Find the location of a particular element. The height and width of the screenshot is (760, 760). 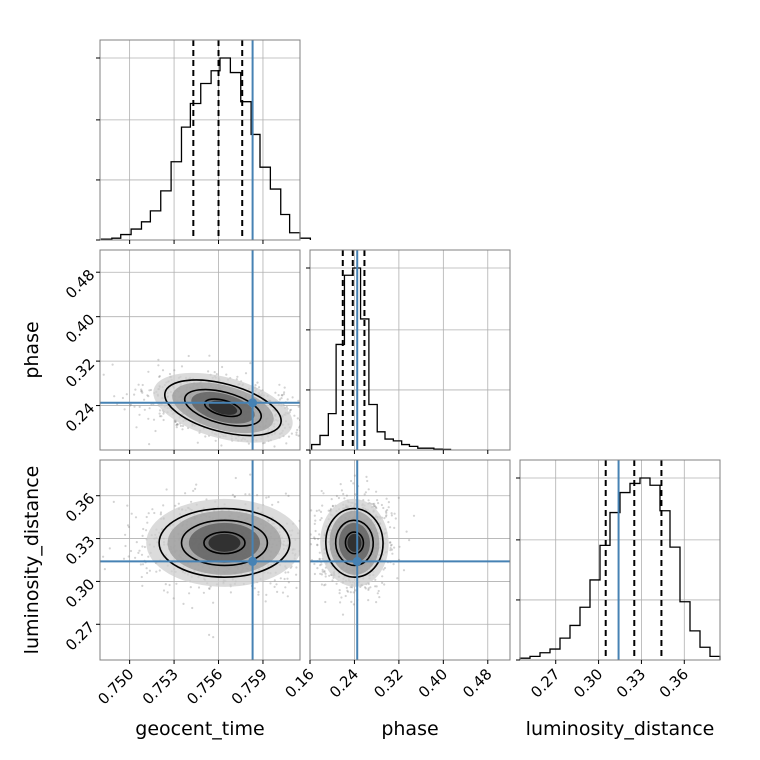

y-tick-label-phase: 0.24 is located at coordinates (80, 417).